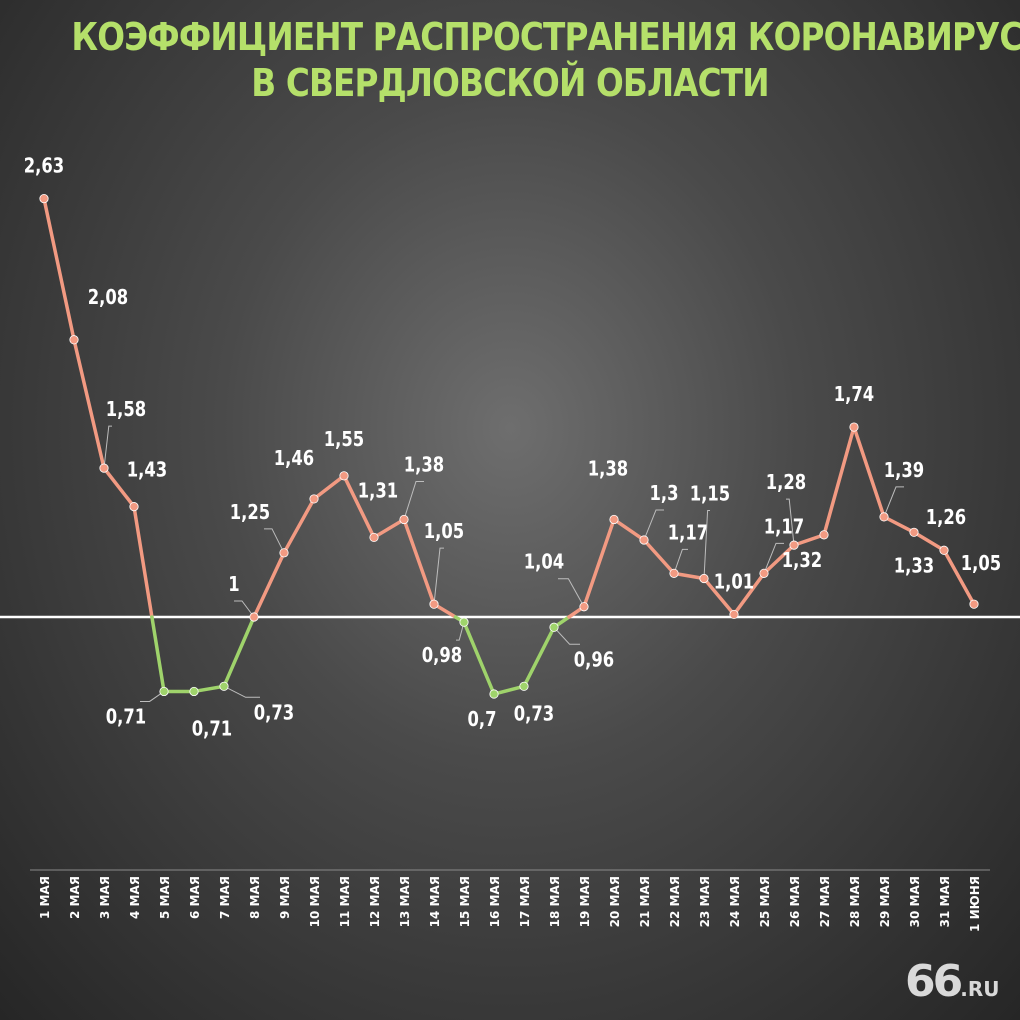 Image resolution: width=1020 pixels, height=1020 pixels. What do you see at coordinates (555, 901) in the screenshot?
I see `x-tick-label: 18 МАЯ` at bounding box center [555, 901].